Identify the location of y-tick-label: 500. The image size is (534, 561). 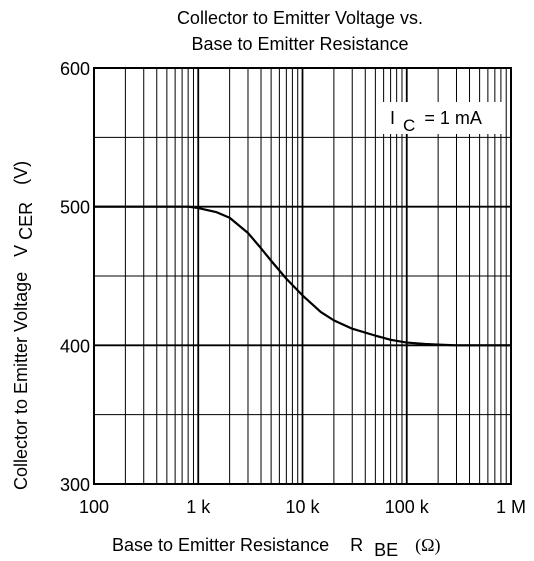
(75, 208).